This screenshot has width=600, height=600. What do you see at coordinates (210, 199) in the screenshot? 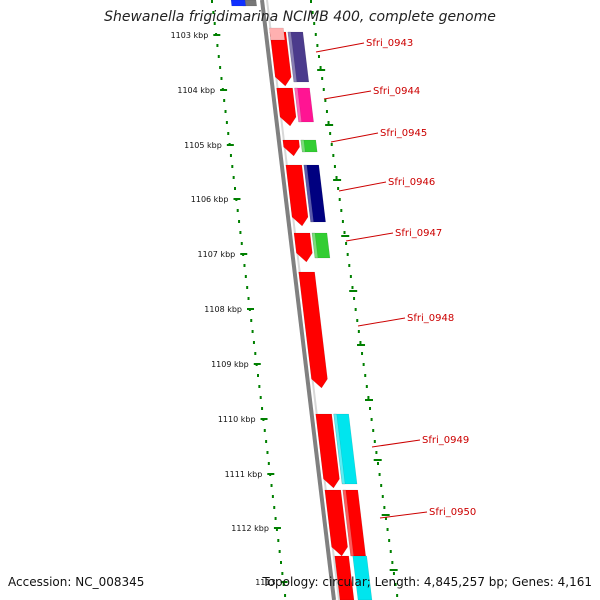
I see `scale-tick-label: 1106 kbp` at bounding box center [210, 199].